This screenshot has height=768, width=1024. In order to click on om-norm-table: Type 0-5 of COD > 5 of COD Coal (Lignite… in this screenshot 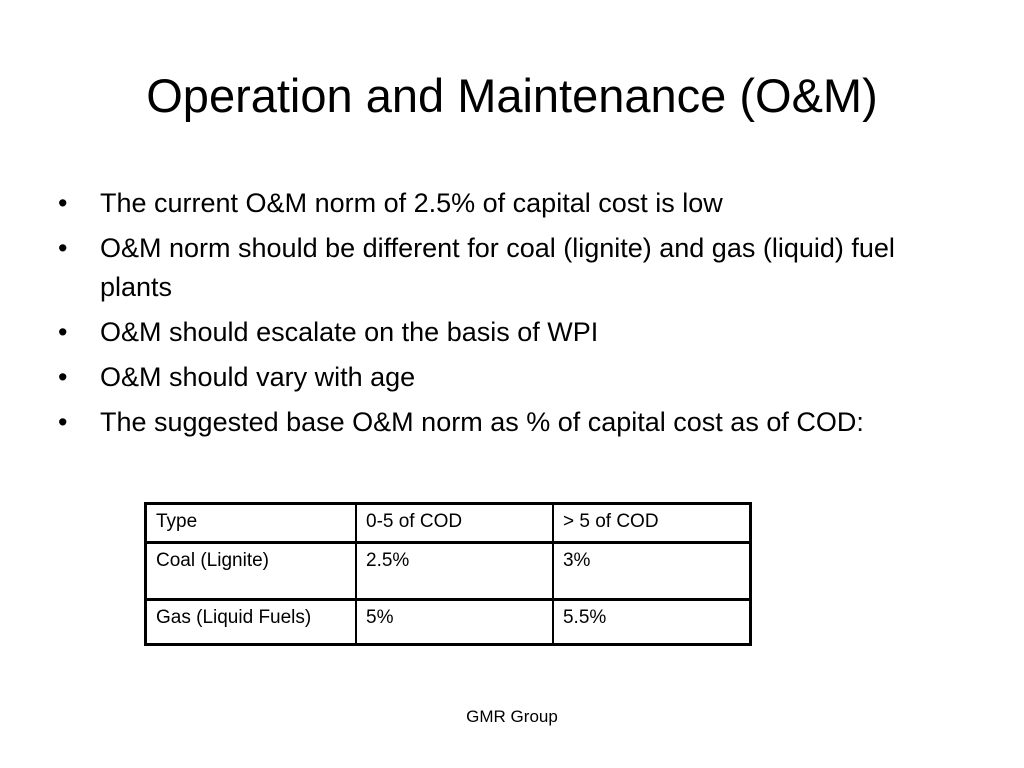, I will do `click(448, 574)`.